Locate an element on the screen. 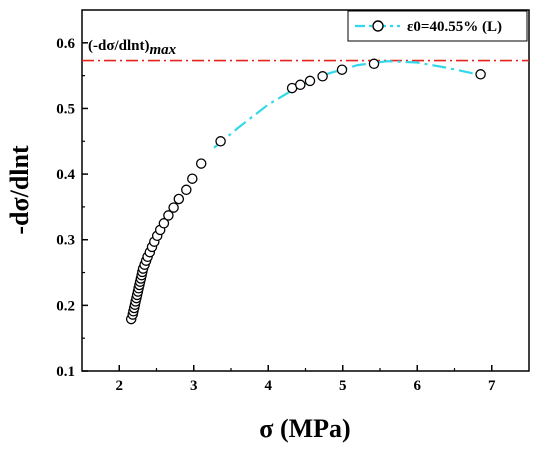 The width and height of the screenshot is (550, 452). x-tick-label: 3 is located at coordinates (194, 386).